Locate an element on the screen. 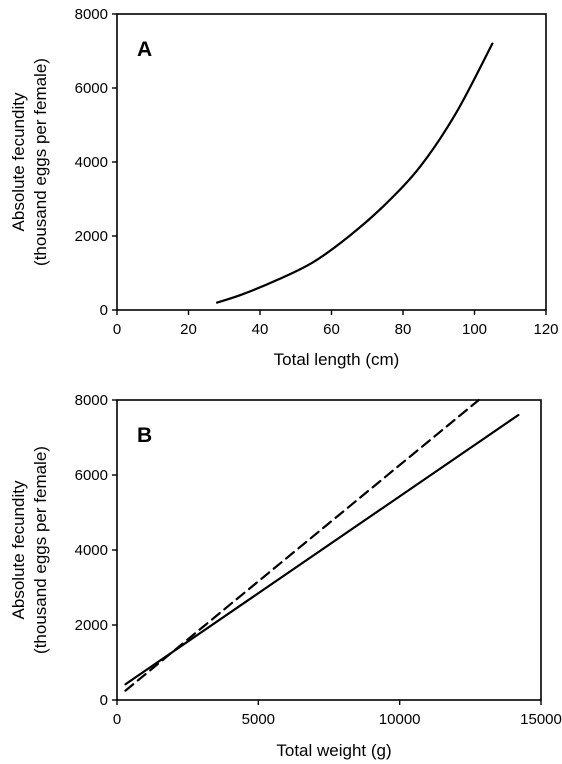 Image resolution: width=562 pixels, height=764 pixels. panel-a-x-tick-label: 40 is located at coordinates (260, 329).